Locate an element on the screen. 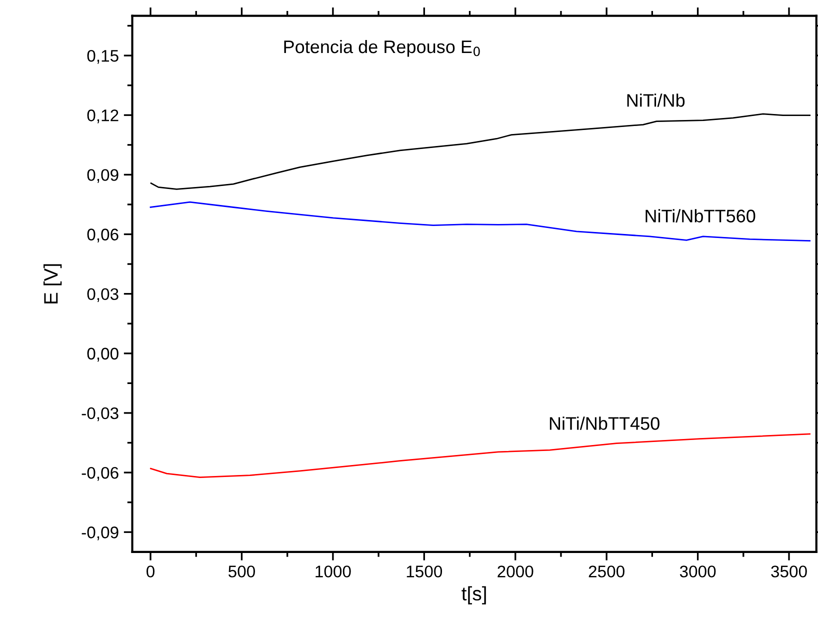 This screenshot has height=633, width=818. y-tick-label: -0,03 is located at coordinates (100, 414).